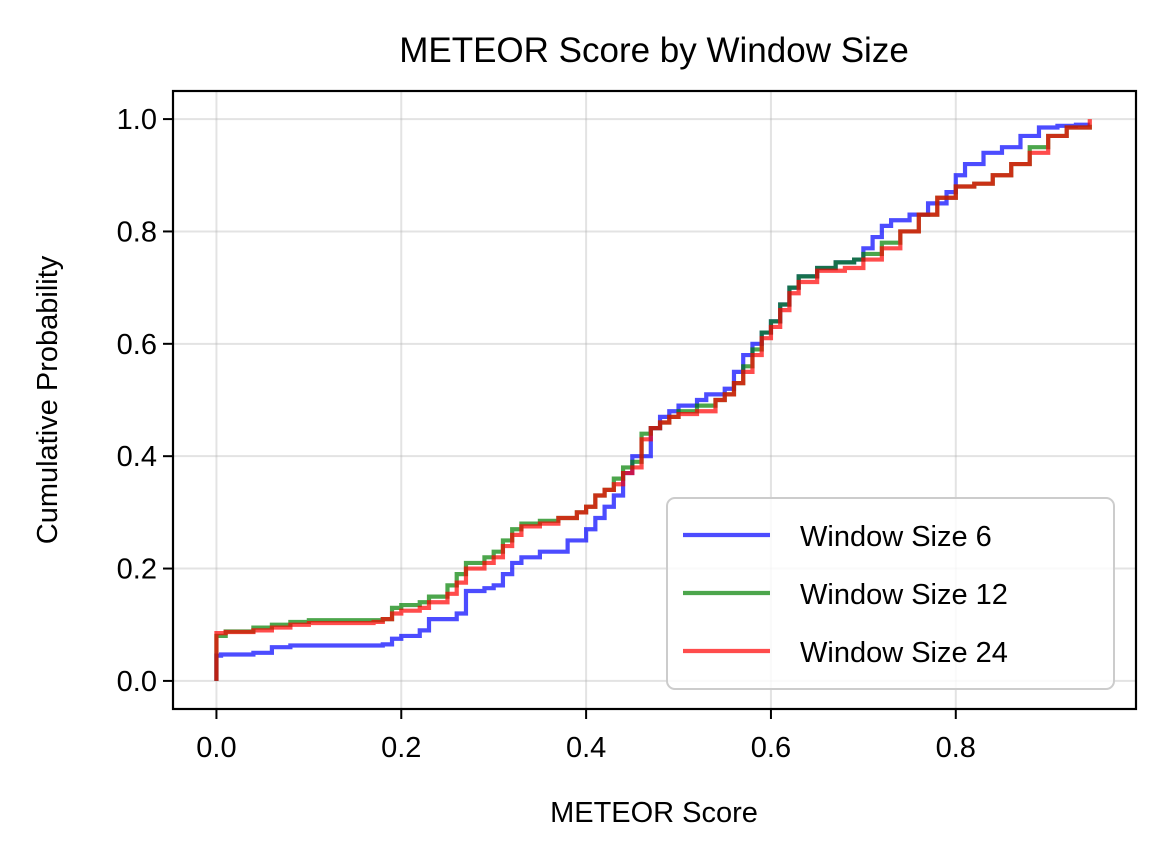 Image resolution: width=1166 pixels, height=862 pixels. I want to click on x-tick-label: 0.4, so click(586, 748).